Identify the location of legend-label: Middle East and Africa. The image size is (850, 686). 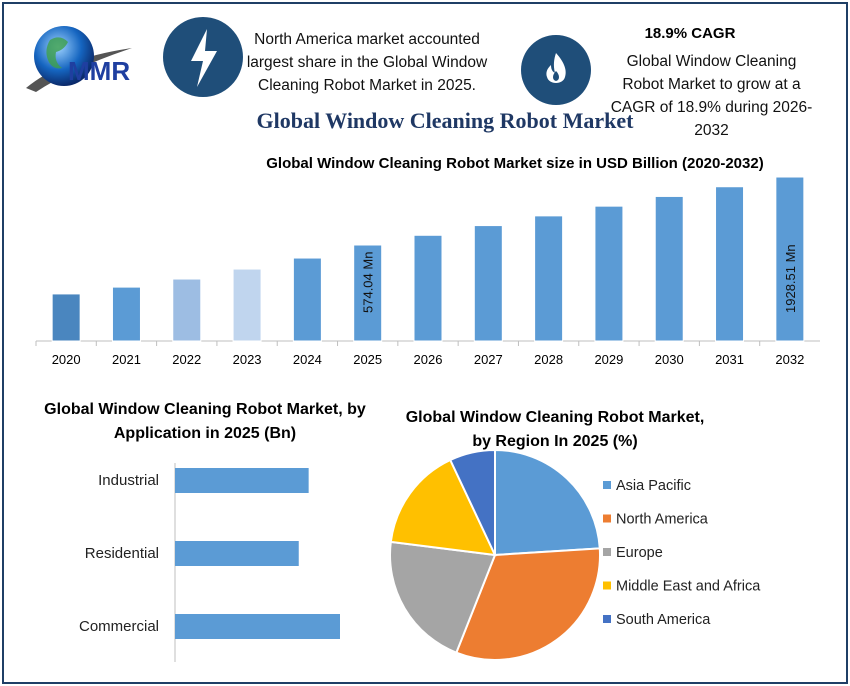
(688, 587).